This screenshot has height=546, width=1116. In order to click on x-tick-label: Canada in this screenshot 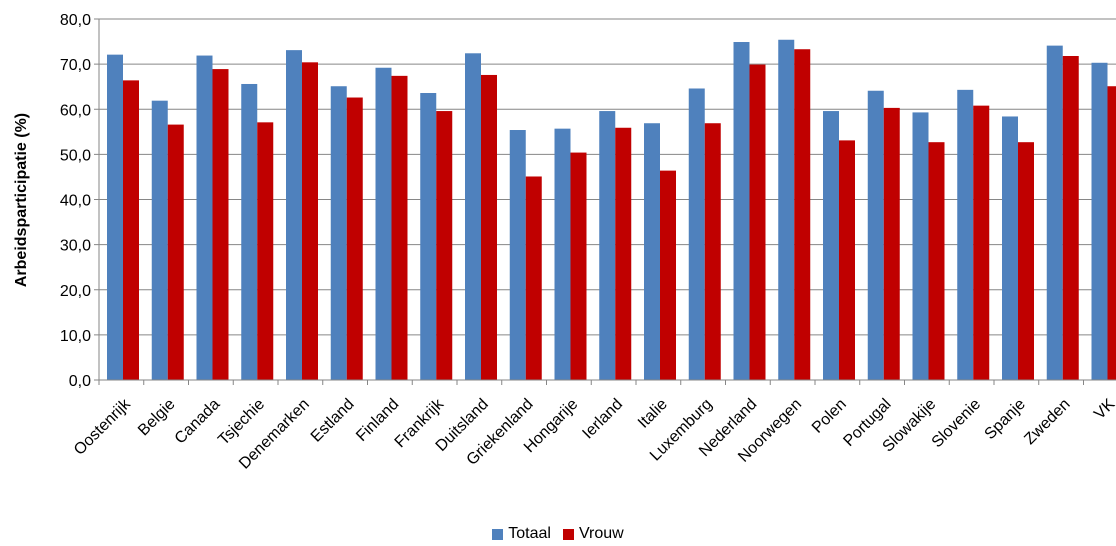, I will do `click(198, 422)`.